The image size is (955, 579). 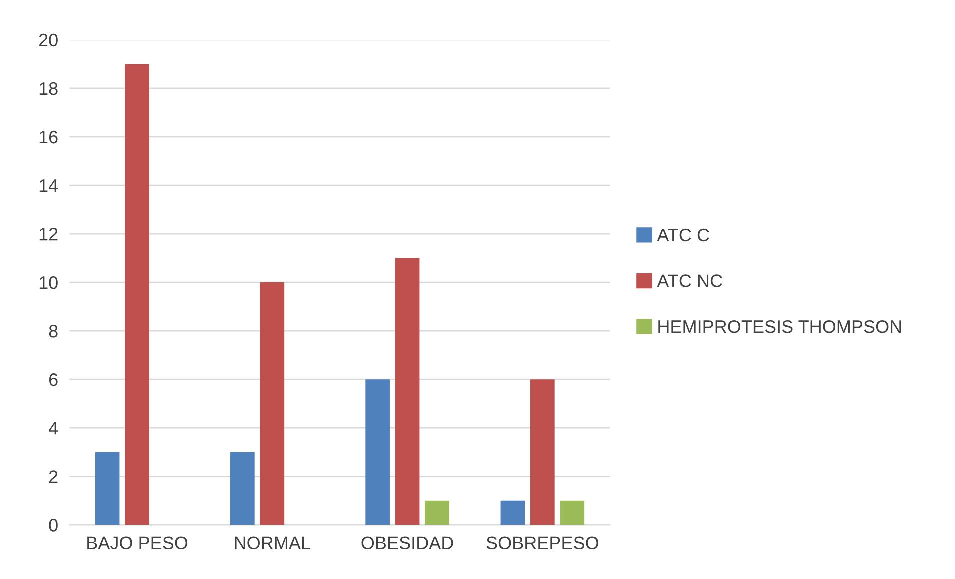 I want to click on y-tick-label: 10, so click(x=49, y=283).